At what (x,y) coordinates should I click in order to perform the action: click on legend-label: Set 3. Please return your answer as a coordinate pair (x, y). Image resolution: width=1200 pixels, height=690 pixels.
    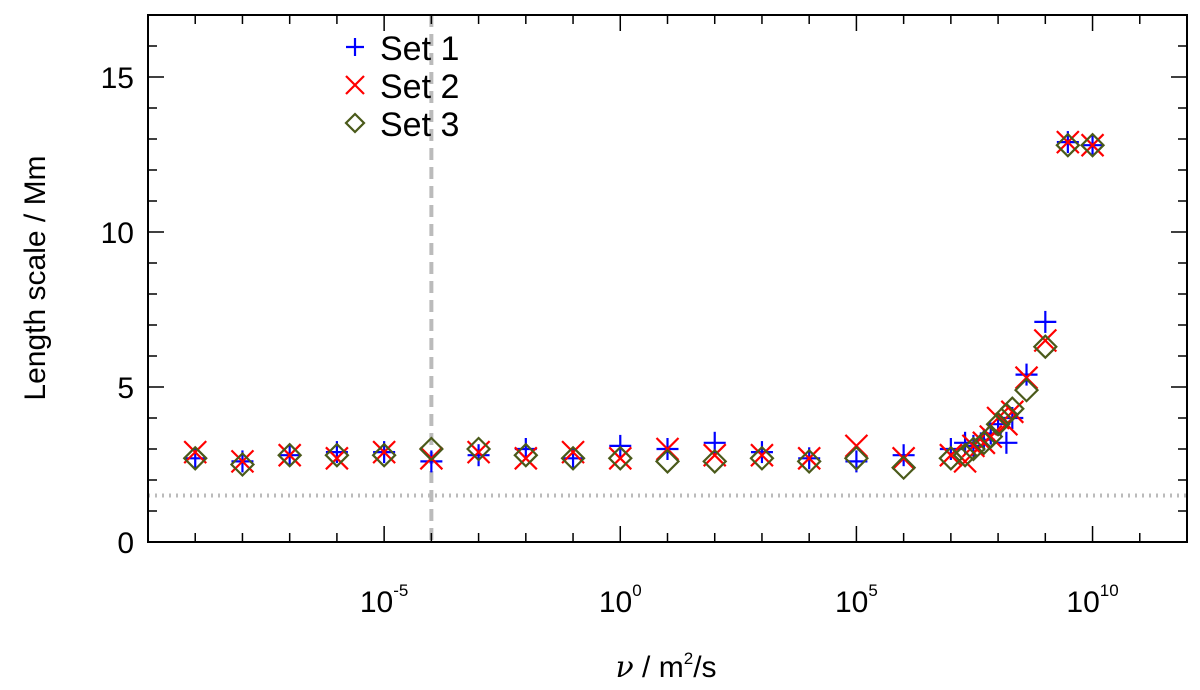
    Looking at the image, I should click on (419, 125).